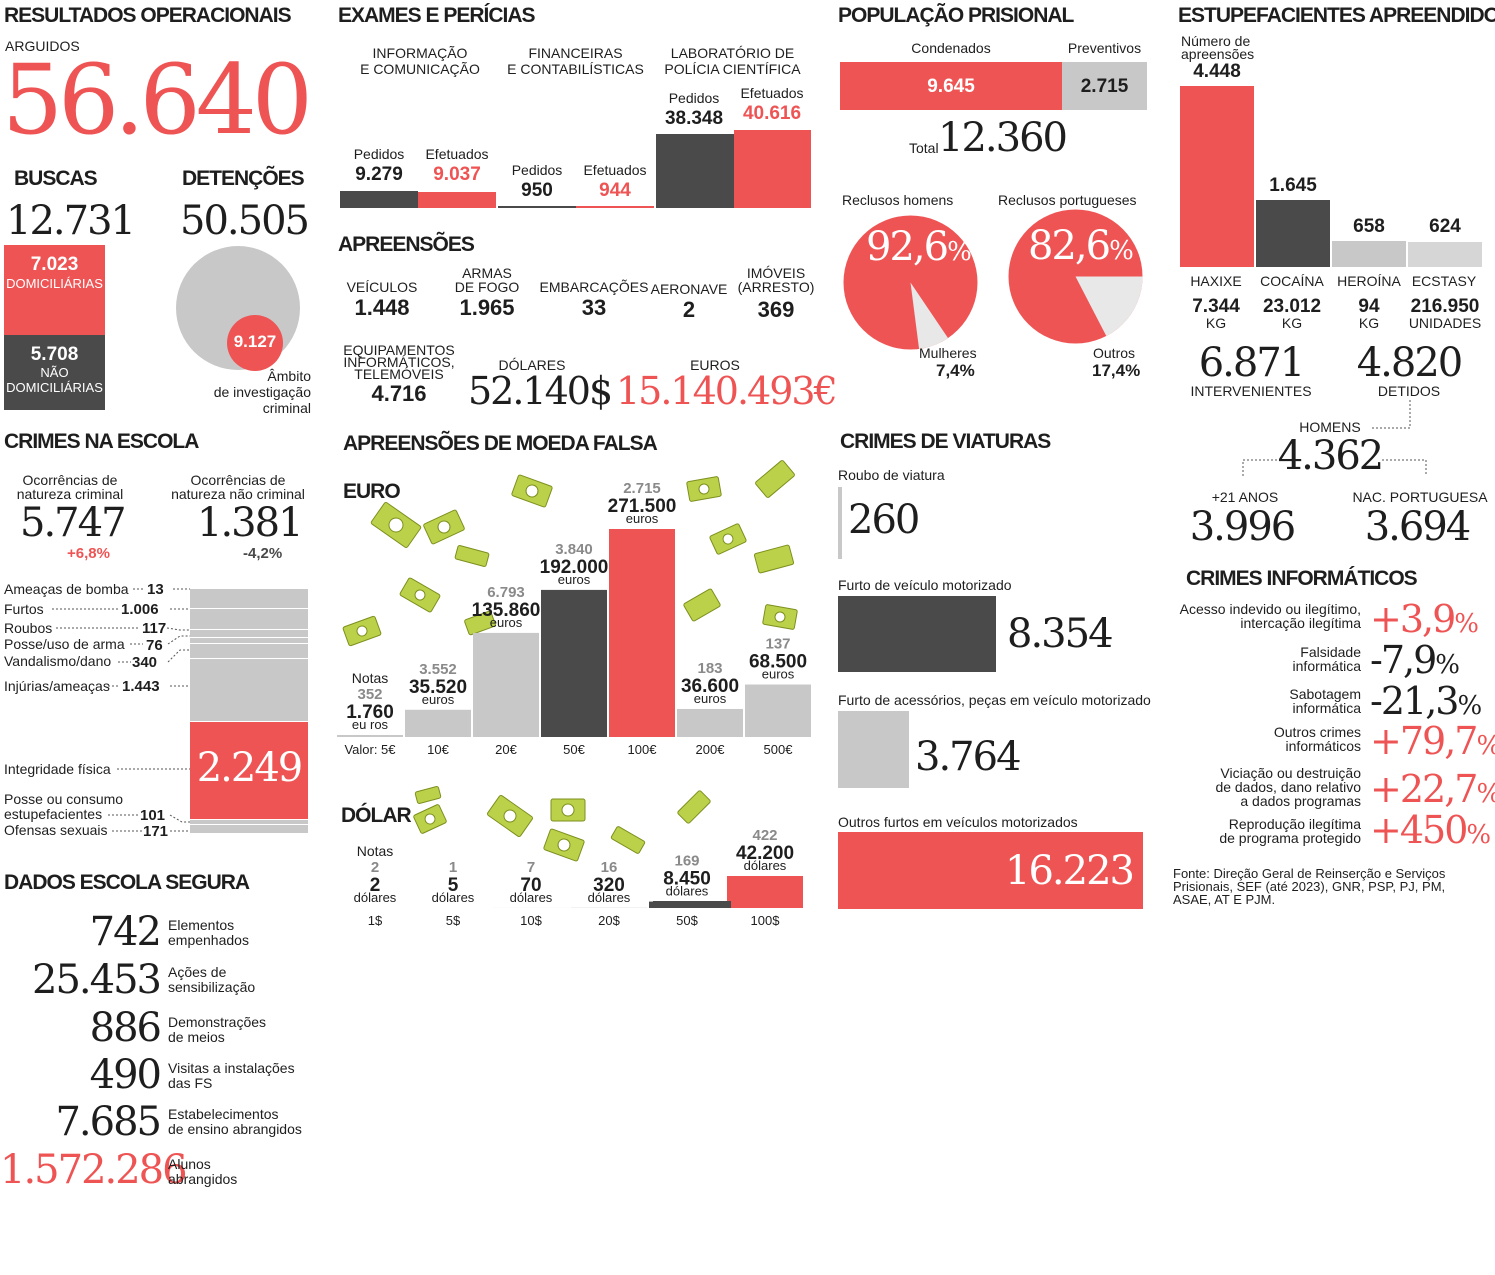 This screenshot has height=1275, width=1495. What do you see at coordinates (1260, 701) in the screenshot?
I see `inf-label-2: Sabotagem informática` at bounding box center [1260, 701].